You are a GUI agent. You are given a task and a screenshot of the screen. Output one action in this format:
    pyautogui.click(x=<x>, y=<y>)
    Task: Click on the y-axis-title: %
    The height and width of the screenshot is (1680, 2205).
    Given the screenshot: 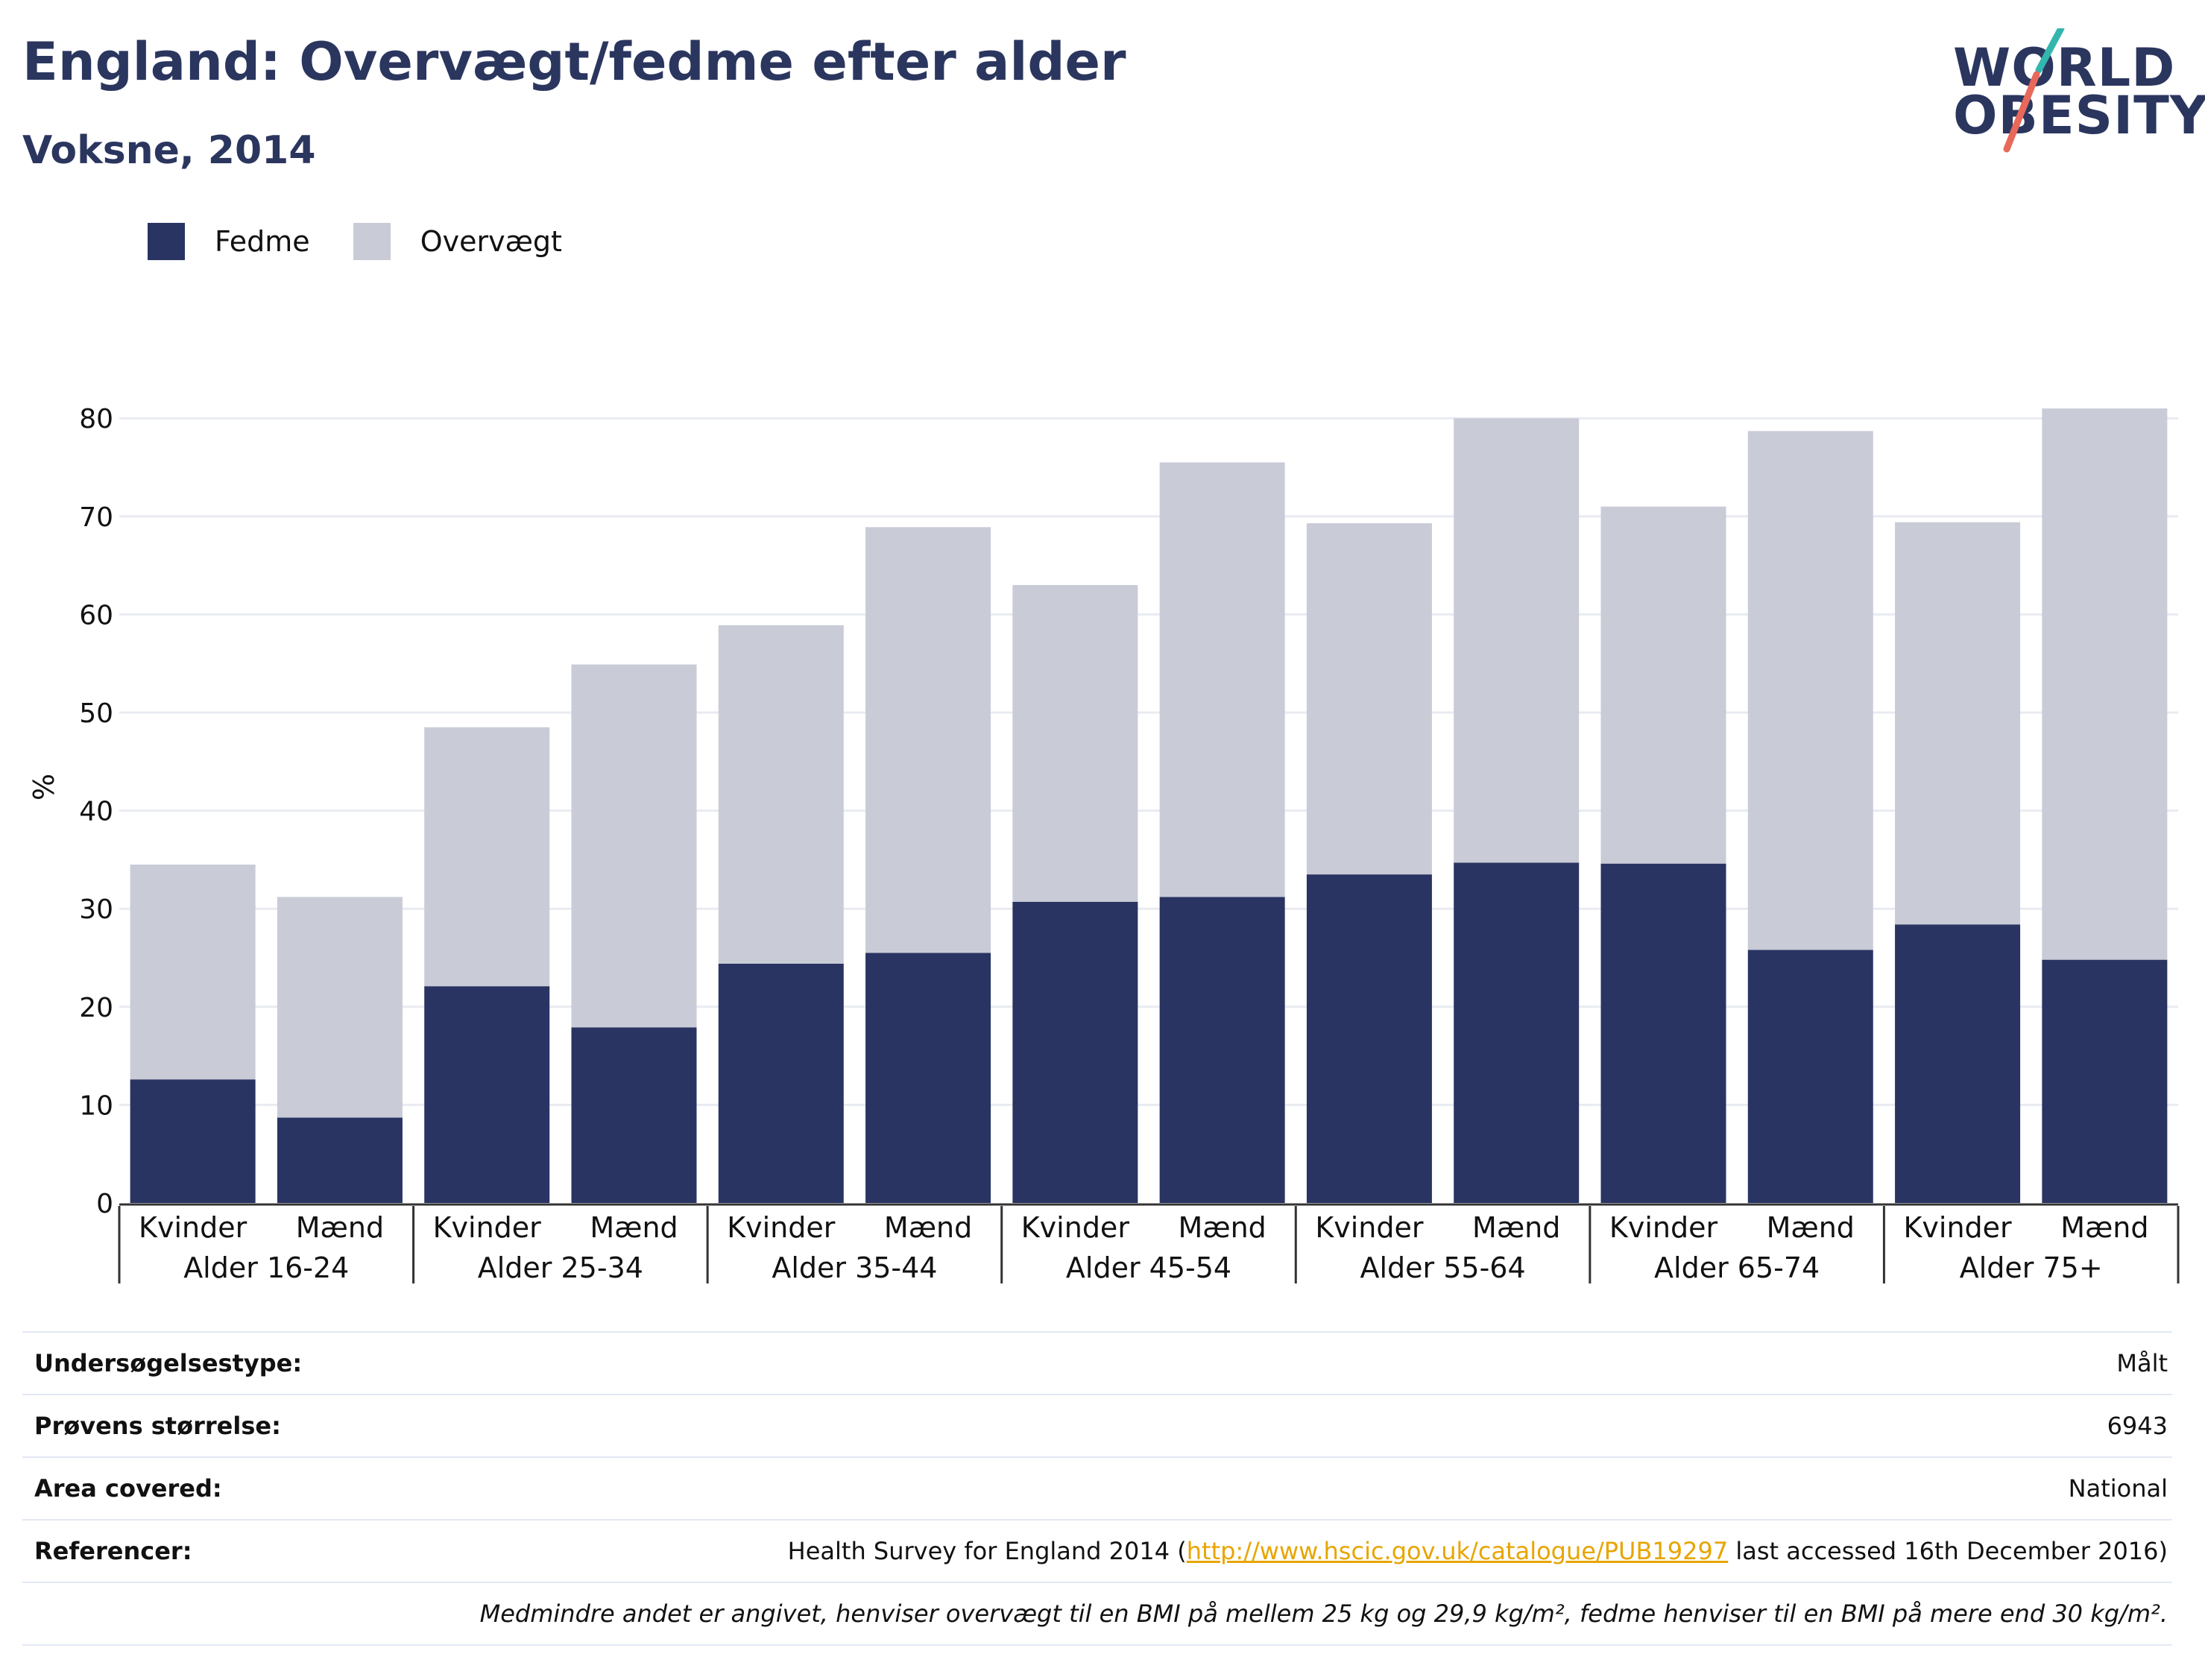 What is the action you would take?
    pyautogui.click(x=44, y=787)
    